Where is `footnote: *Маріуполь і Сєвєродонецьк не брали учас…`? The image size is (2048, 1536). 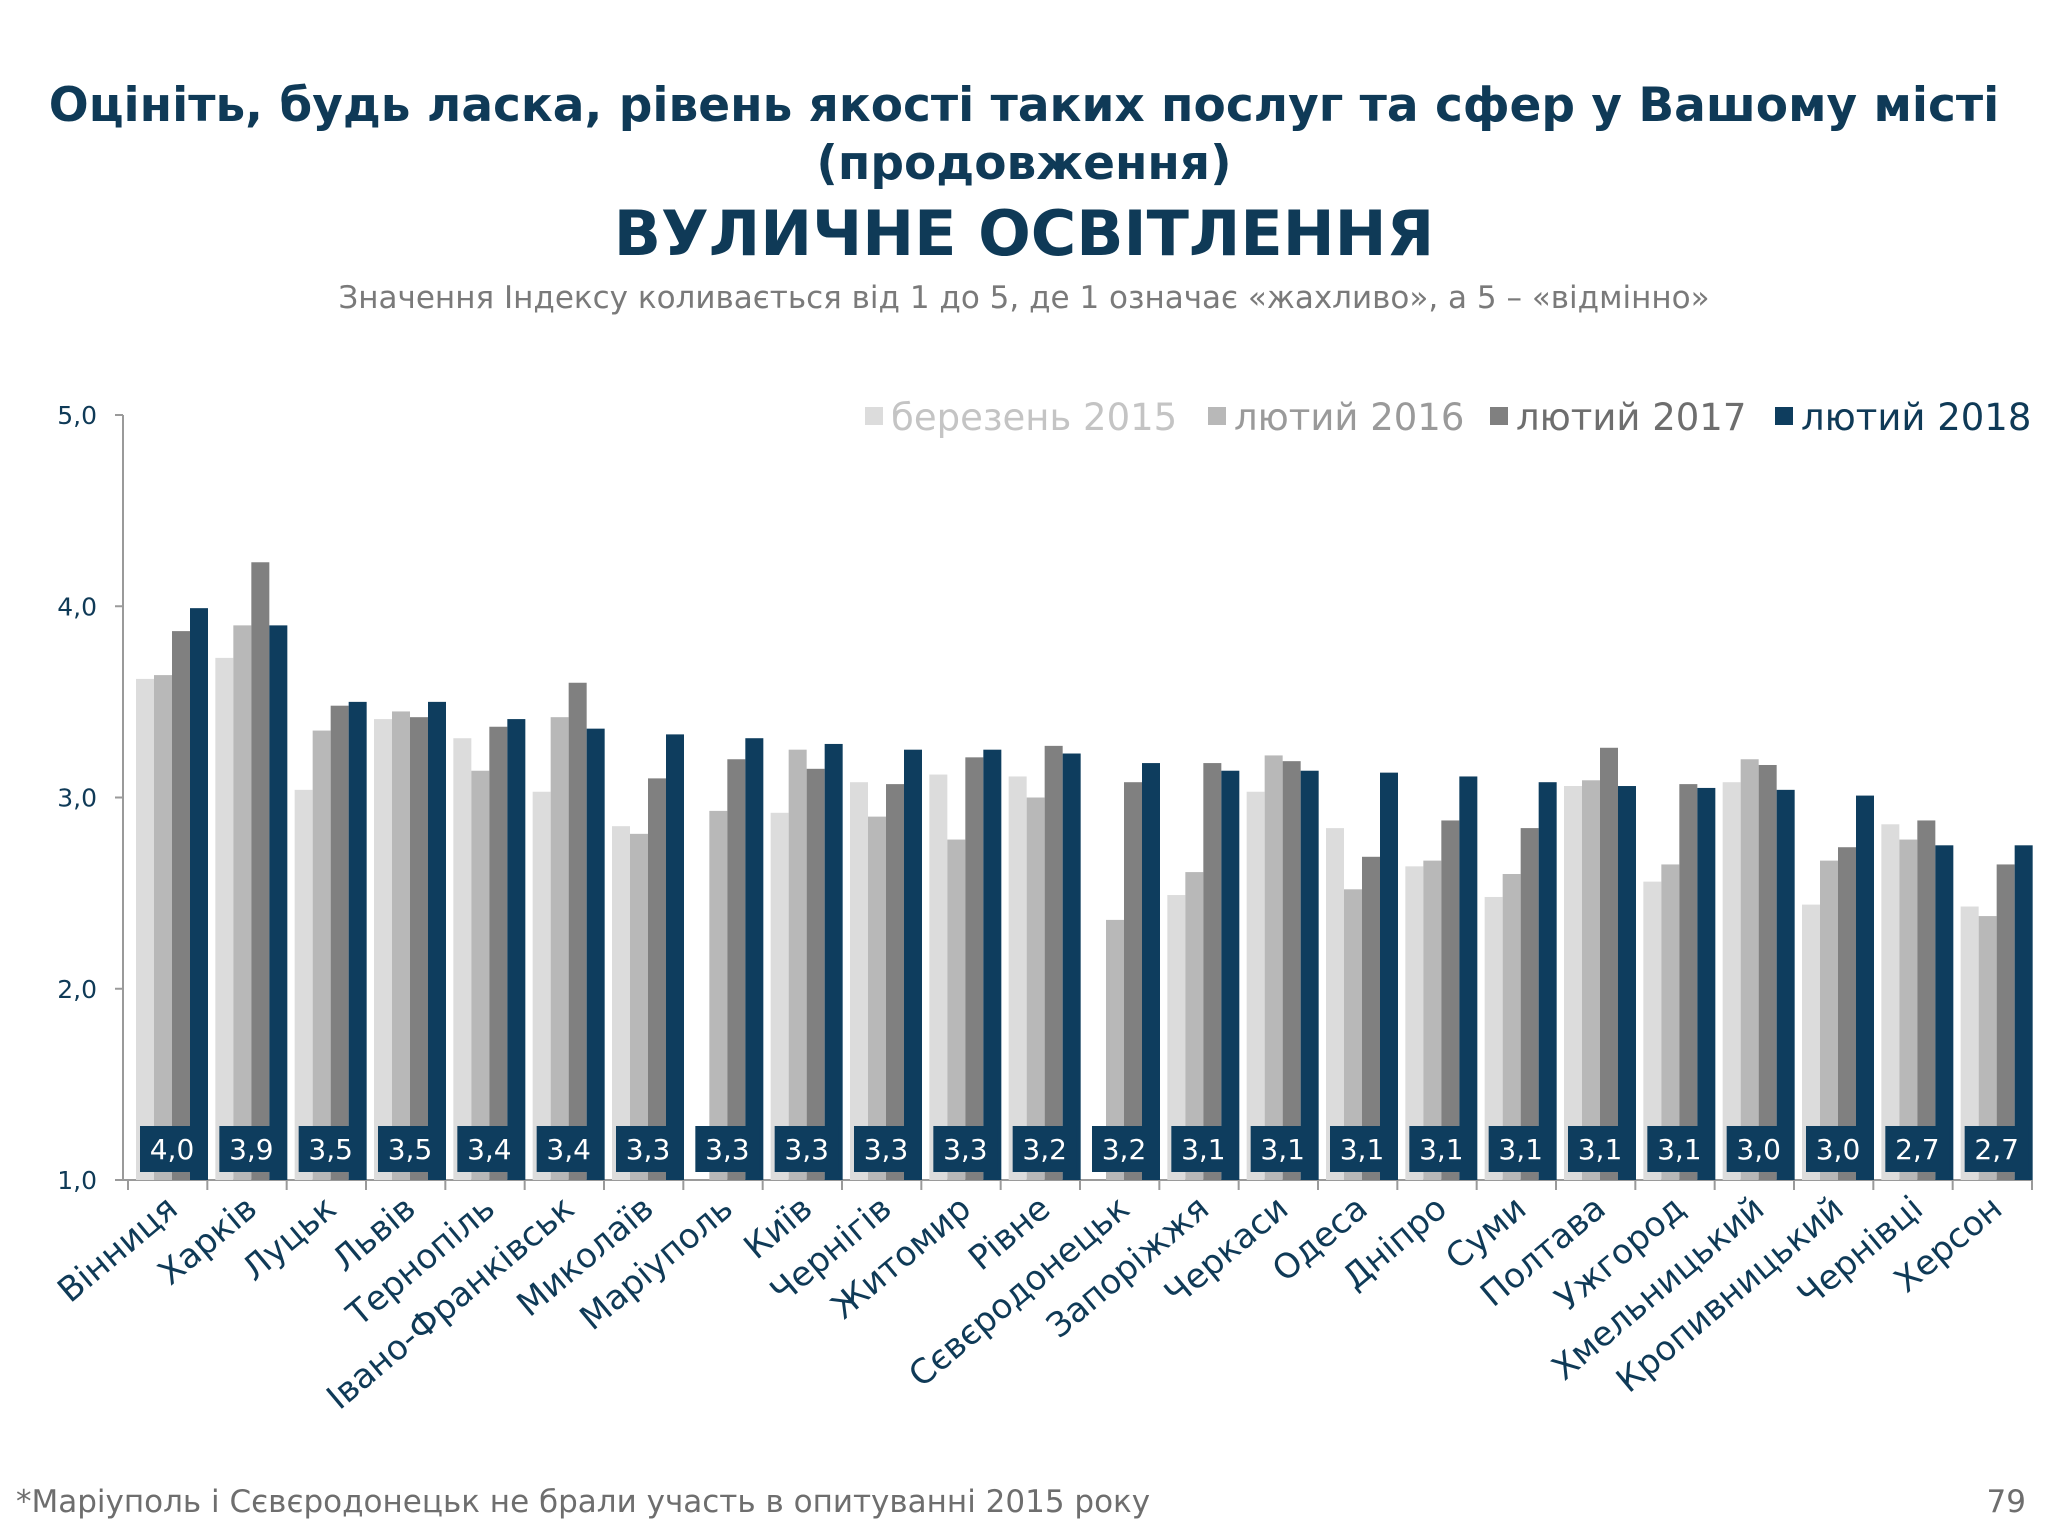 footnote: *Маріуполь і Сєвєродонецьк не брали учас… is located at coordinates (583, 1502).